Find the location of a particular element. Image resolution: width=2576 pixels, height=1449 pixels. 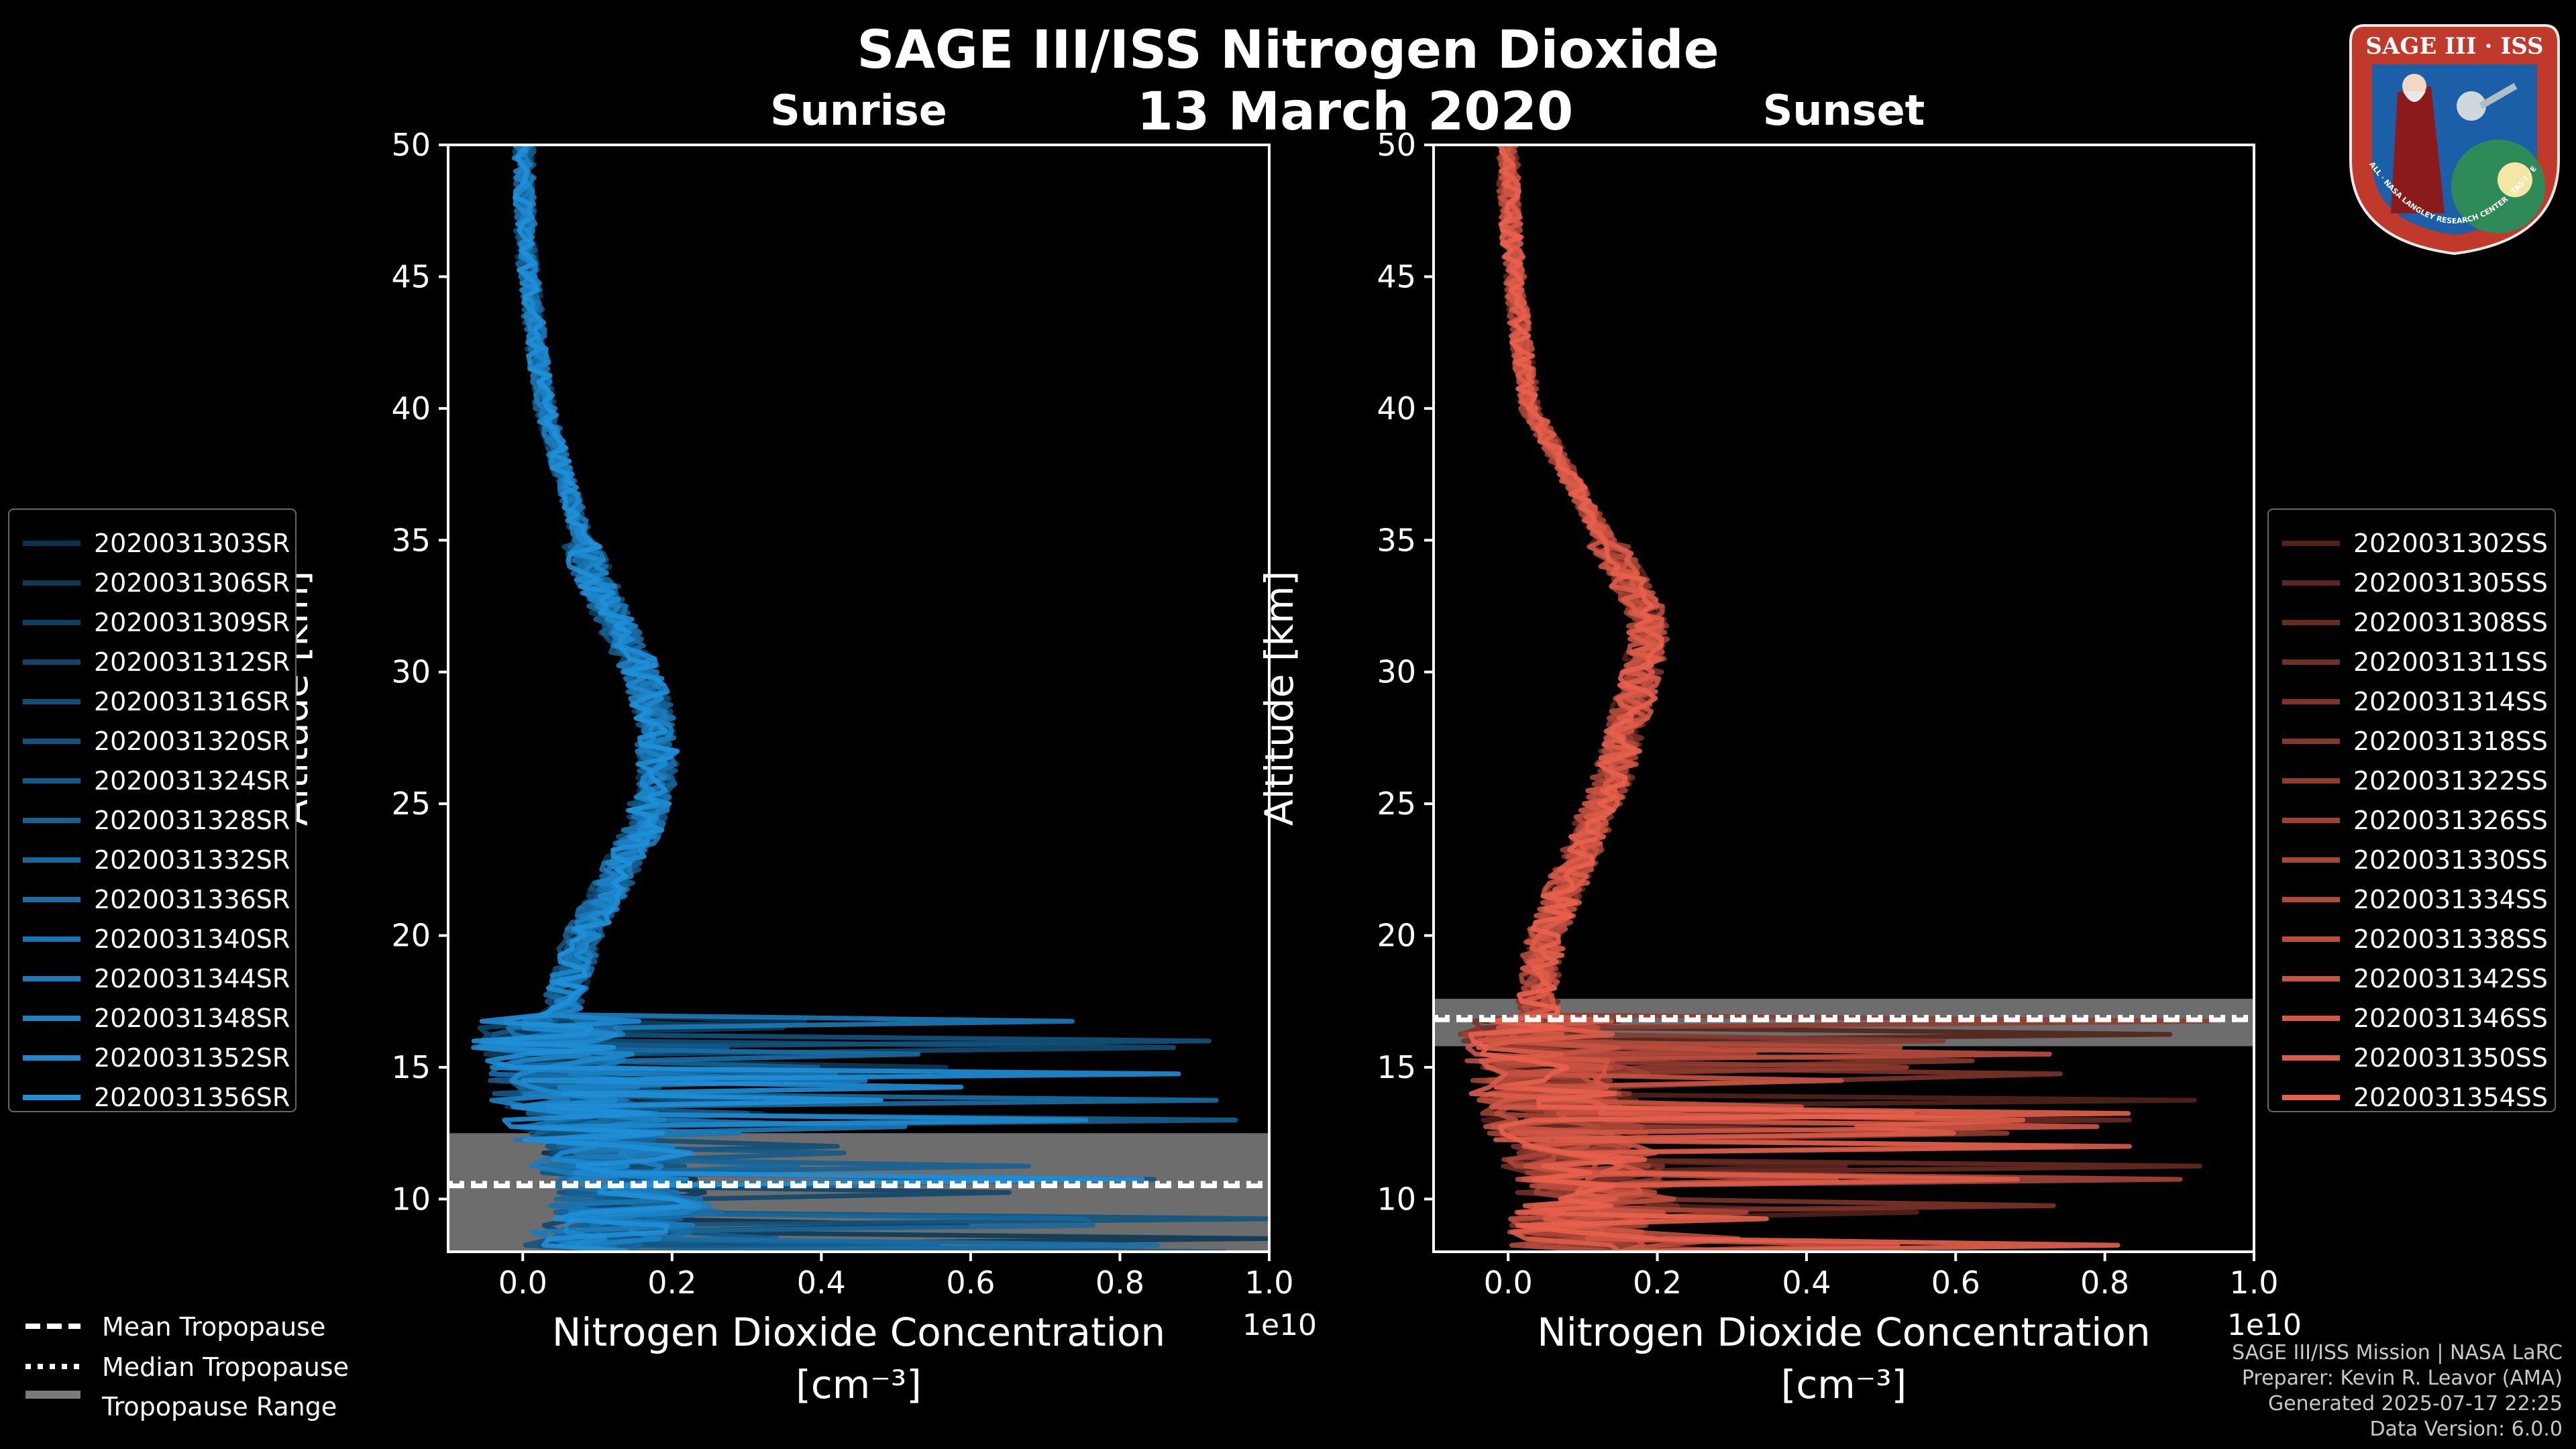

legend-label: 2020031340SR is located at coordinates (192, 939).